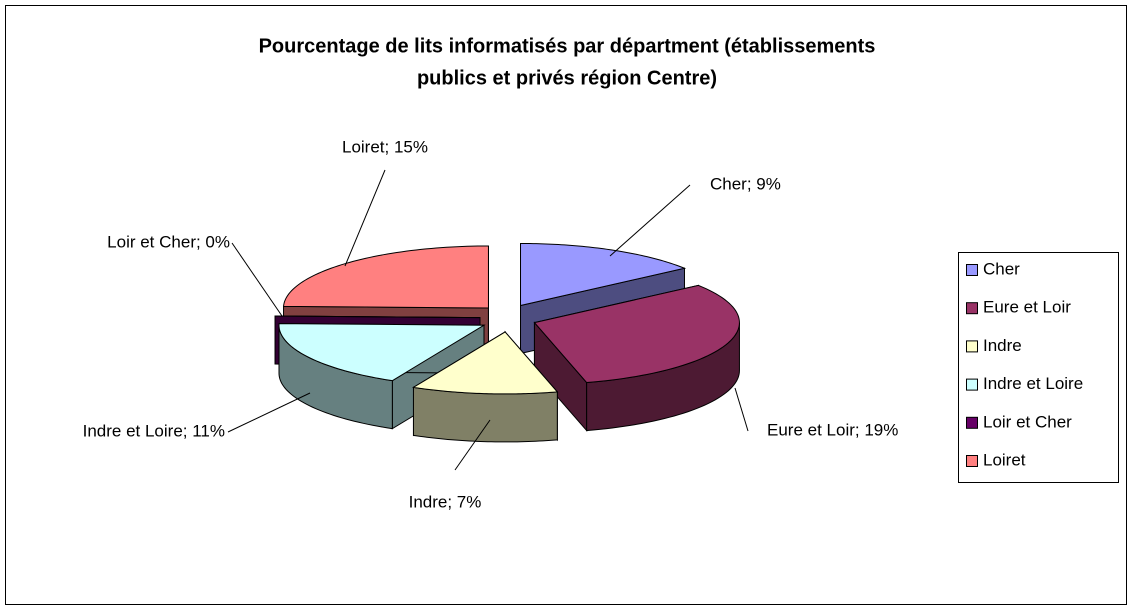  Describe the element at coordinates (168, 241) in the screenshot. I see `data-label: Loir et Cher; 0%` at that location.